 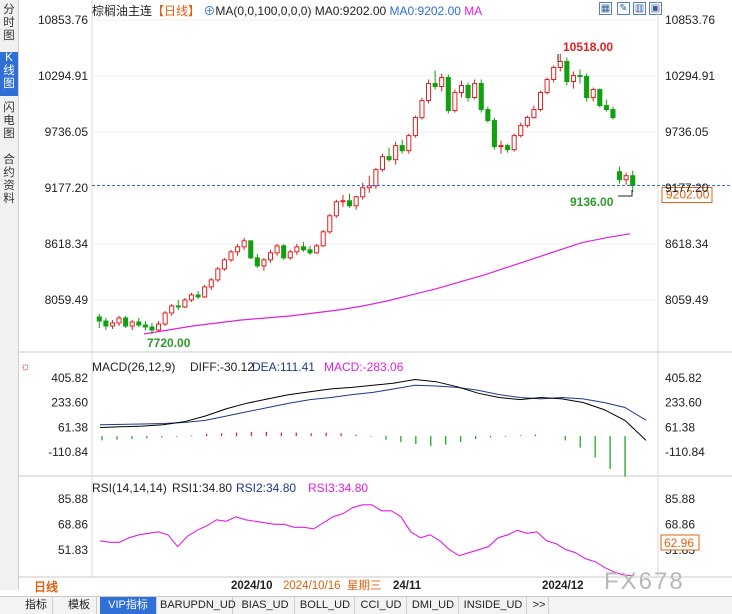 What do you see at coordinates (198, 605) in the screenshot?
I see `tab-barupdn: BARUPDN_UD` at bounding box center [198, 605].